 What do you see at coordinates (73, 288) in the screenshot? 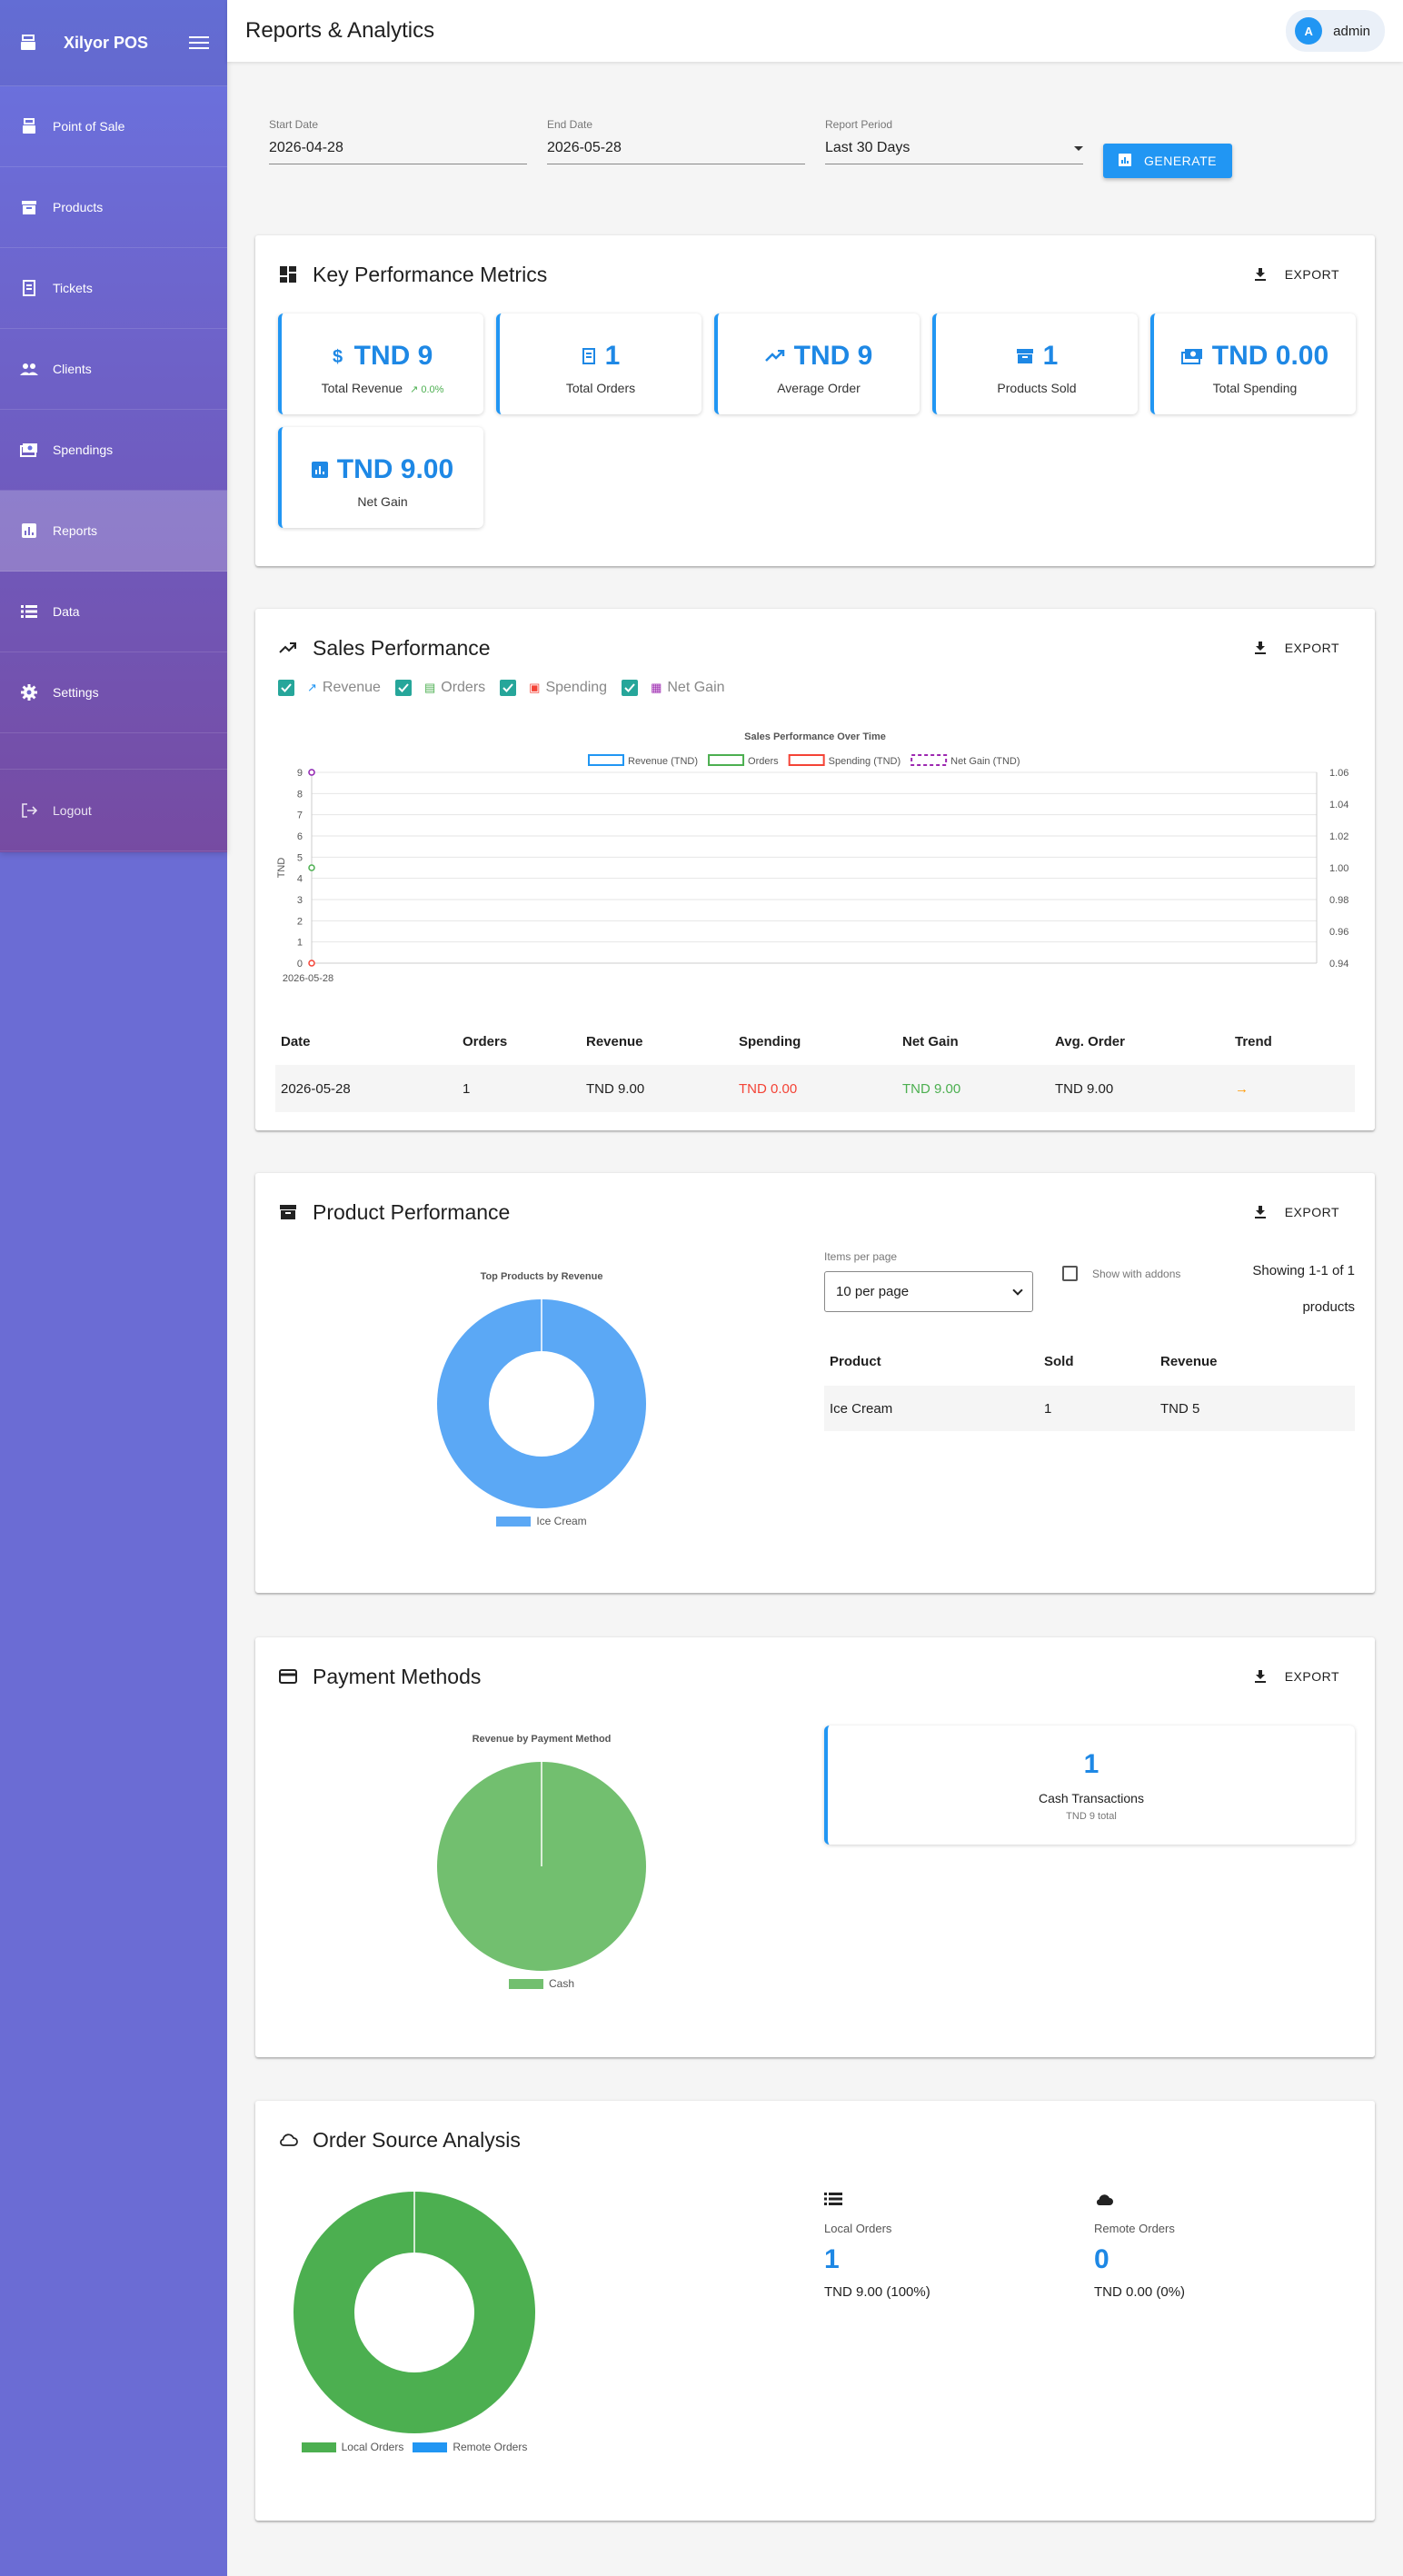
I see `sidebar-item-label: Tickets` at bounding box center [73, 288].